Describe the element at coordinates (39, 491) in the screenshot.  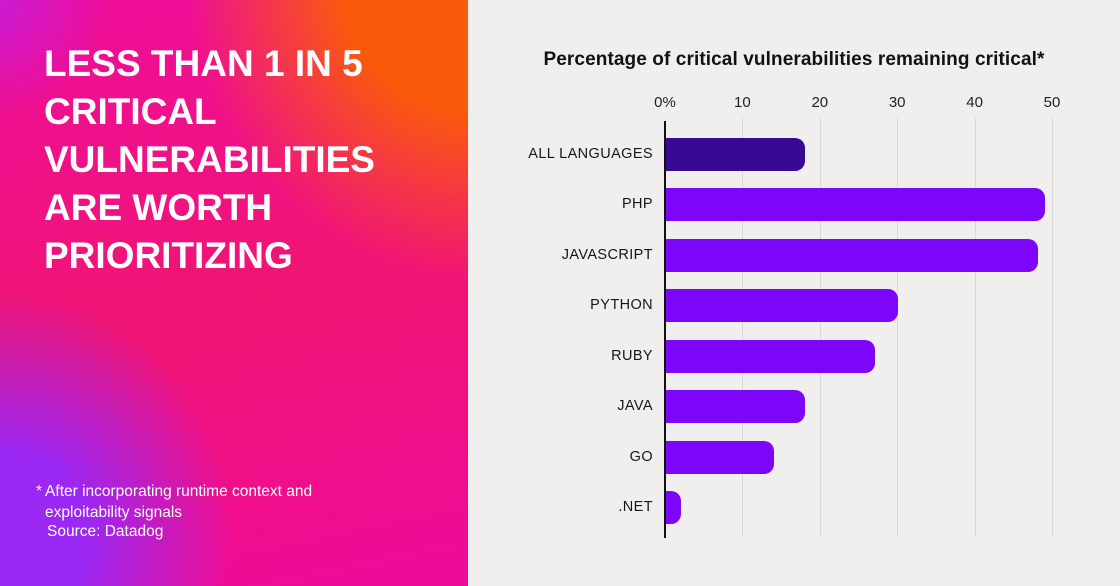
I see `footnote-asterisk: *` at that location.